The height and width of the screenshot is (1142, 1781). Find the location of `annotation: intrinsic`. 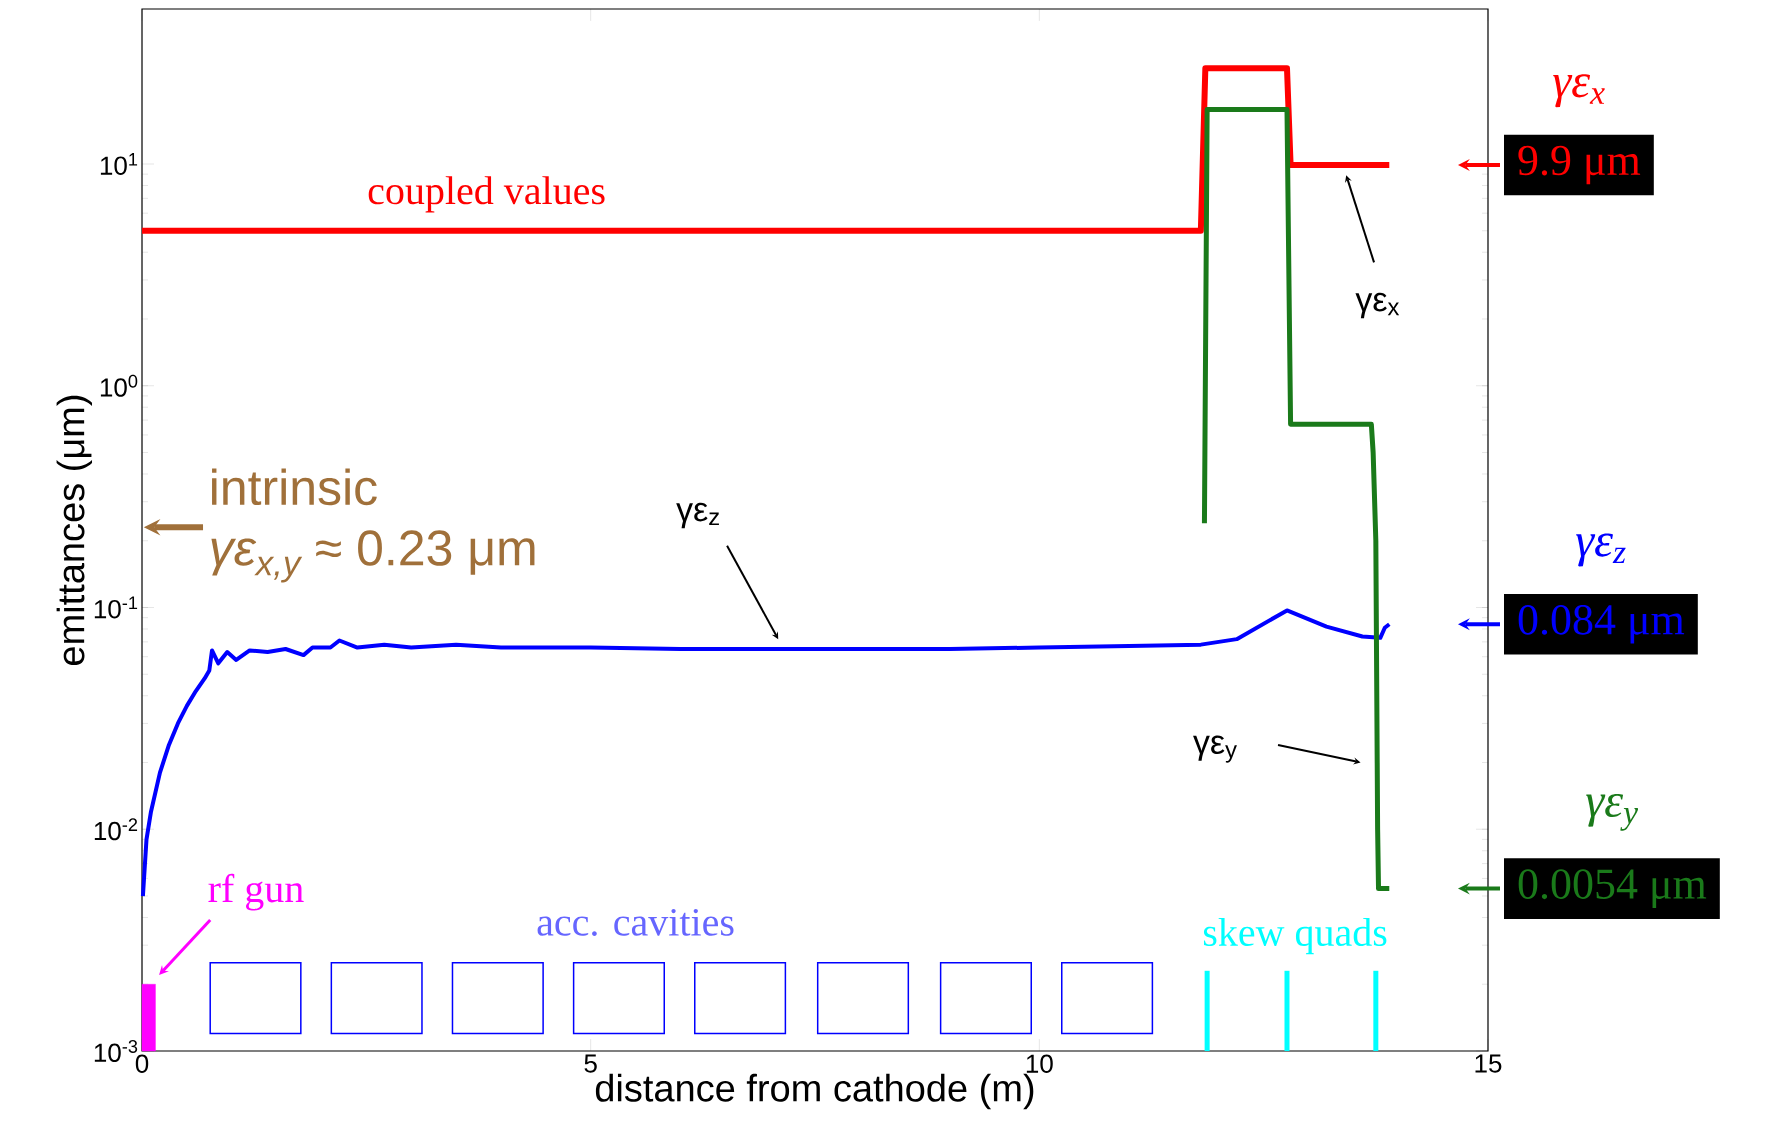

annotation: intrinsic is located at coordinates (294, 487).